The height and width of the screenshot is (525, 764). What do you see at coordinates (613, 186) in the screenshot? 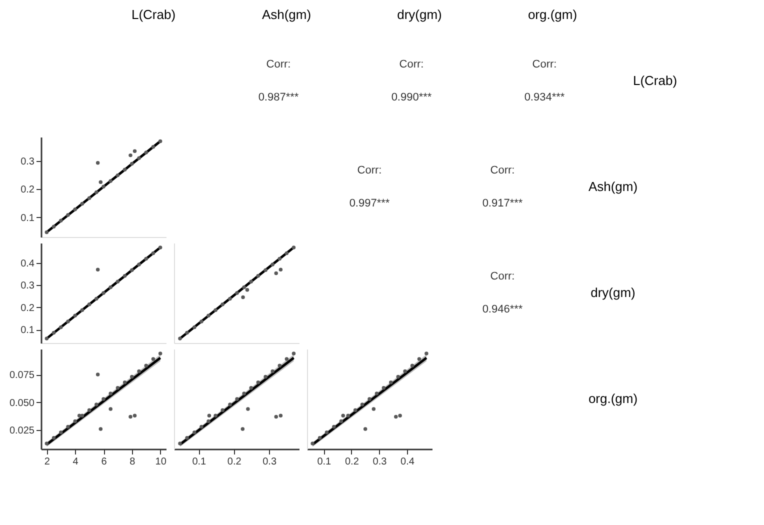
I see `text: Ash(gm)` at bounding box center [613, 186].